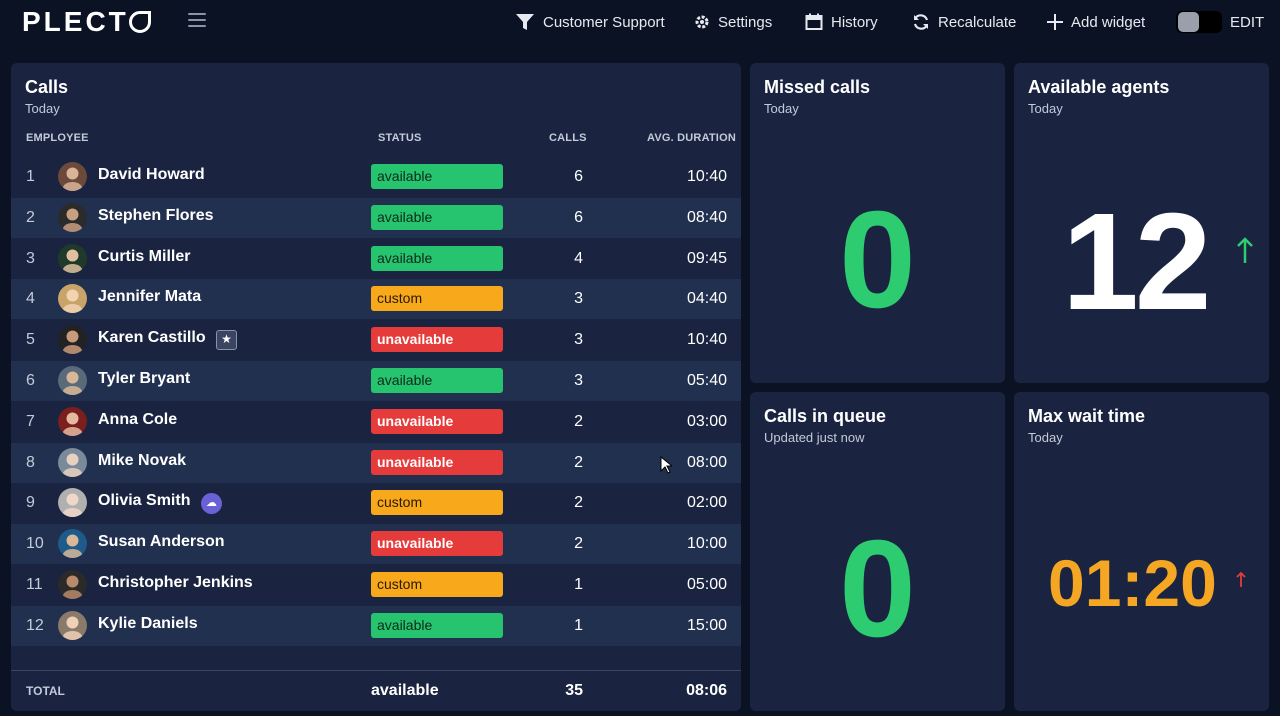 This screenshot has height=716, width=1280. I want to click on refresh-icon, so click(921, 22).